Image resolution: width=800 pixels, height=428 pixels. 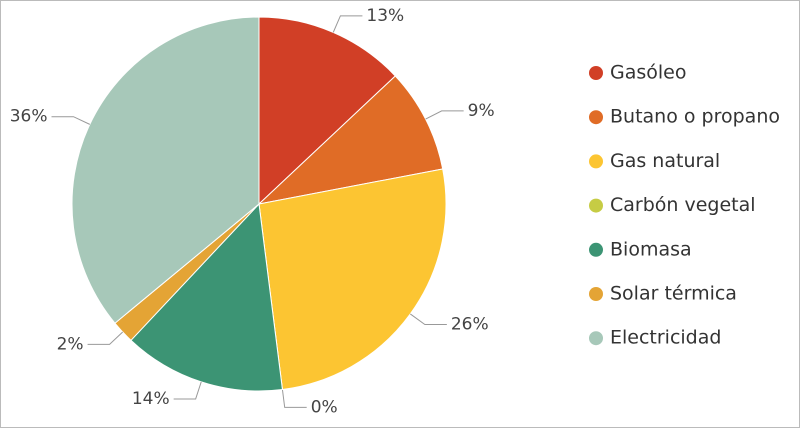 What do you see at coordinates (29, 117) in the screenshot?
I see `data-label: 36%` at bounding box center [29, 117].